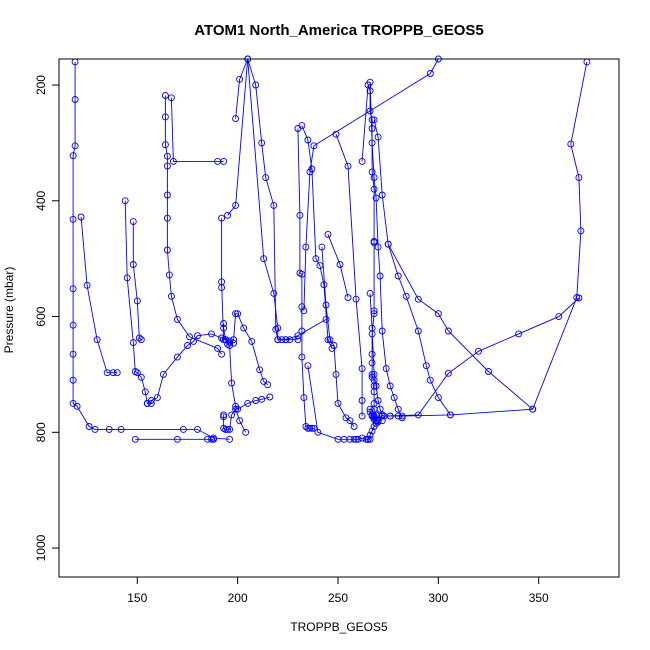 The image size is (650, 650). I want to click on y-tick-label: 1000, so click(41, 547).